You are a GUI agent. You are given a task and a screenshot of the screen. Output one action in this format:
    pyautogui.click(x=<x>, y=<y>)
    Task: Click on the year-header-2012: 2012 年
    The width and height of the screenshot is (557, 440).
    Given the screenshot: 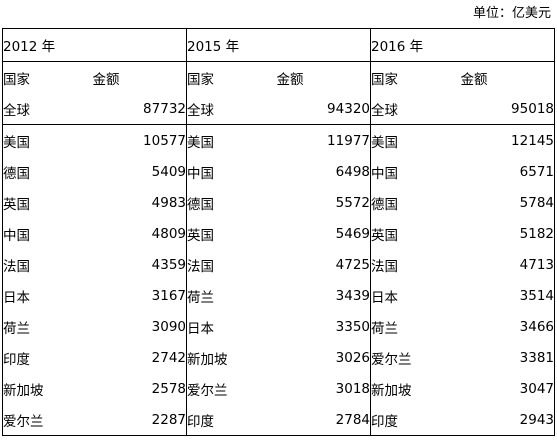 What is the action you would take?
    pyautogui.click(x=94, y=45)
    